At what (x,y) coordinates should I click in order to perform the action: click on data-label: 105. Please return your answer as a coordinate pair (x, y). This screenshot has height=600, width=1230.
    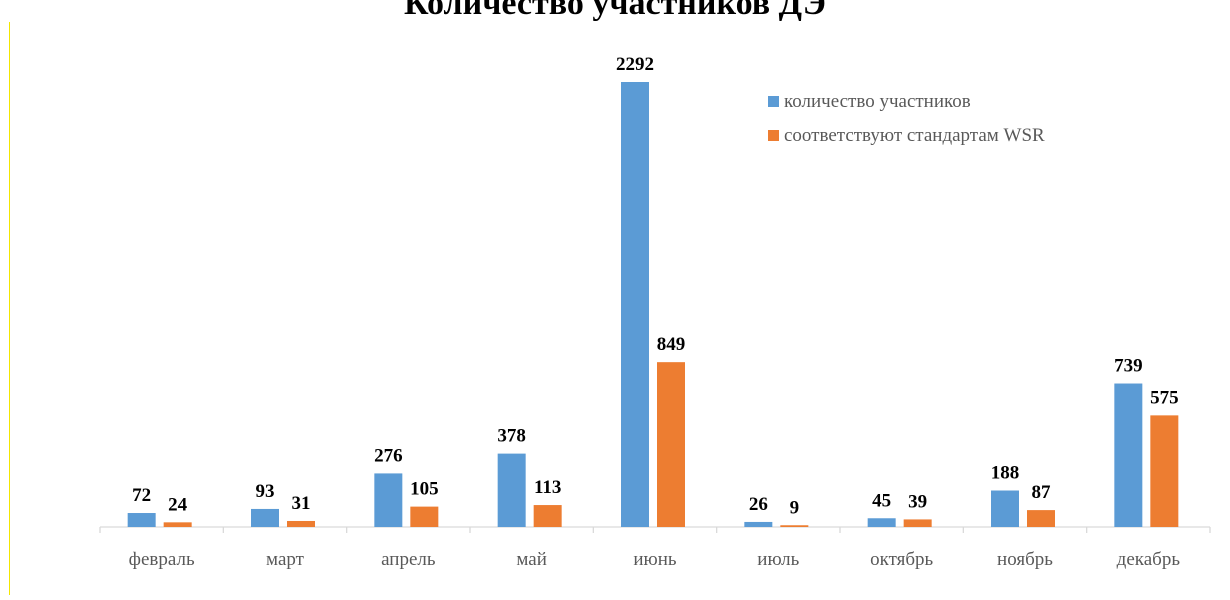
    Looking at the image, I should click on (424, 489).